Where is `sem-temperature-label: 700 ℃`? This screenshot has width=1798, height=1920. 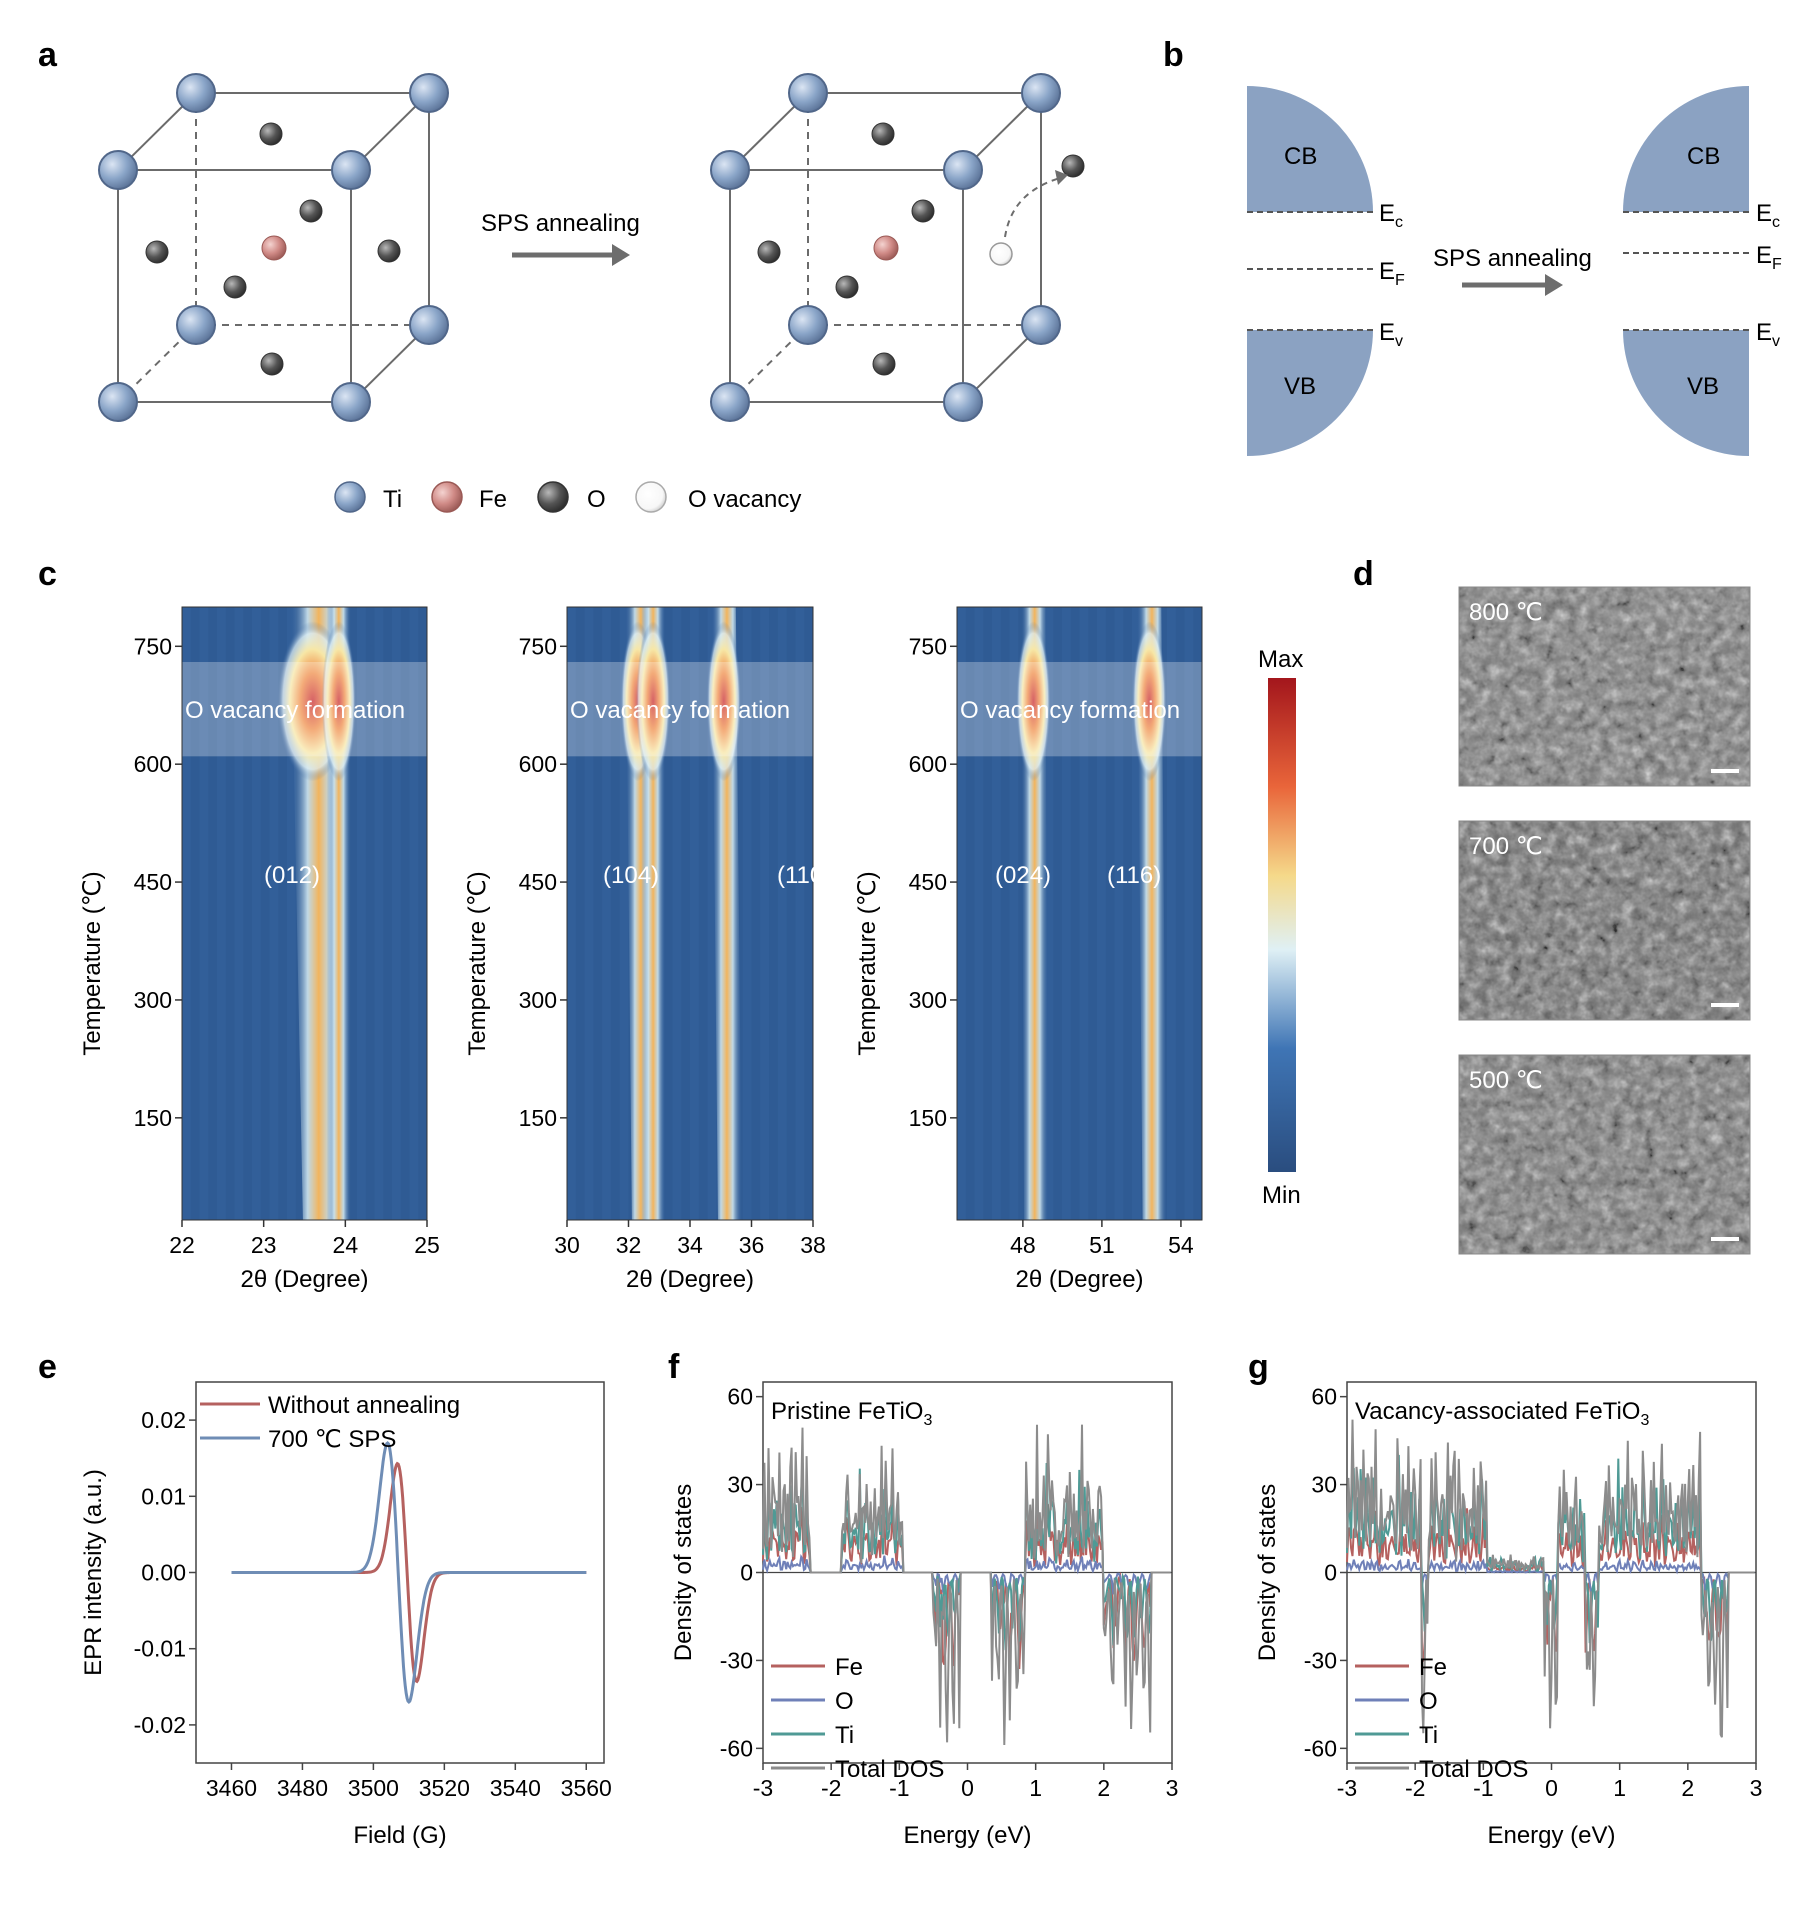 sem-temperature-label: 700 ℃ is located at coordinates (1506, 846).